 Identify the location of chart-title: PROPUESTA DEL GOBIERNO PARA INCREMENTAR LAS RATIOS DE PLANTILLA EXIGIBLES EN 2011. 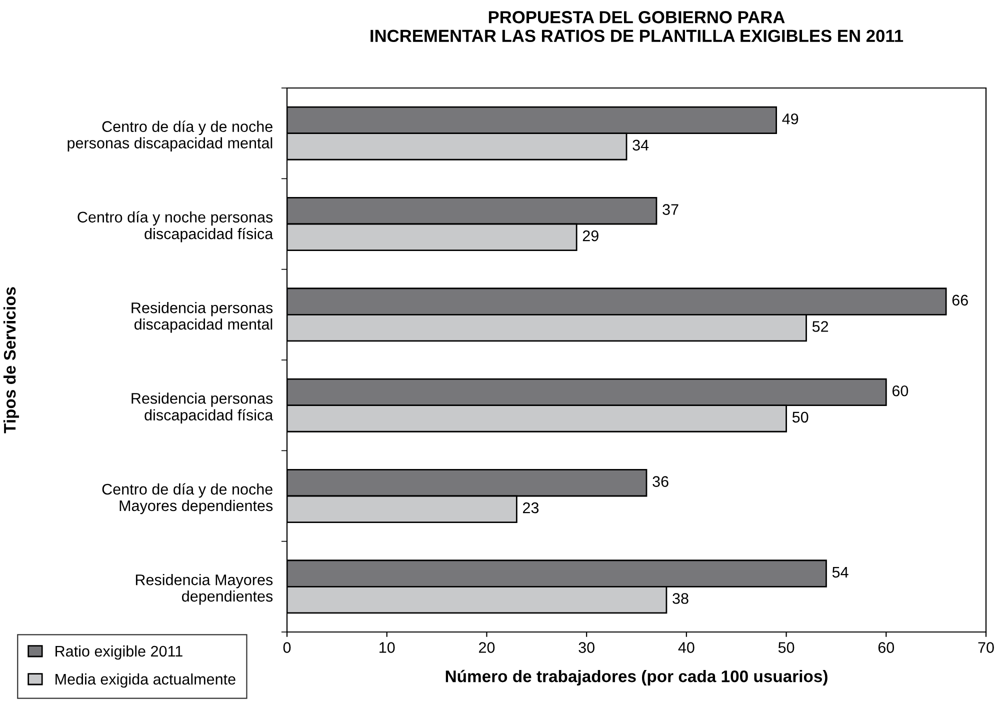
(637, 26).